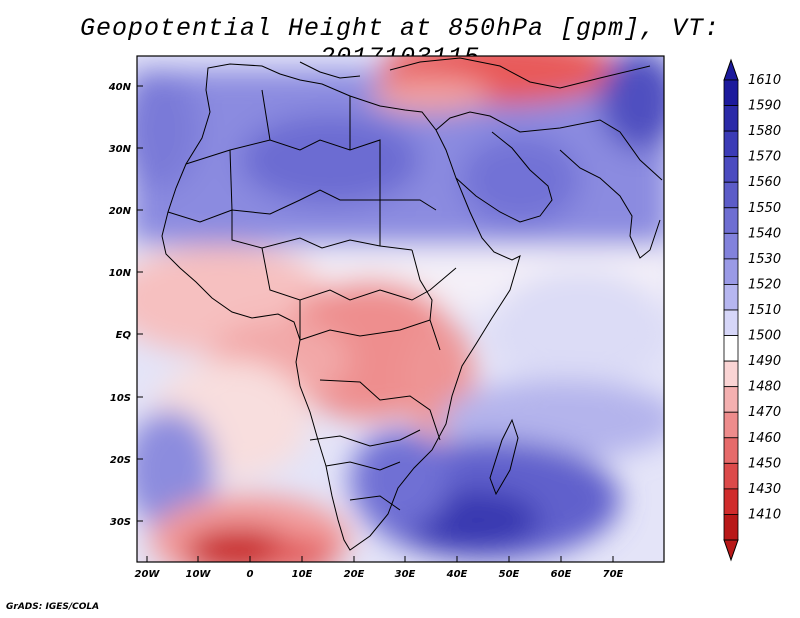 The height and width of the screenshot is (618, 800). I want to click on colorbar-label: 1510, so click(764, 310).